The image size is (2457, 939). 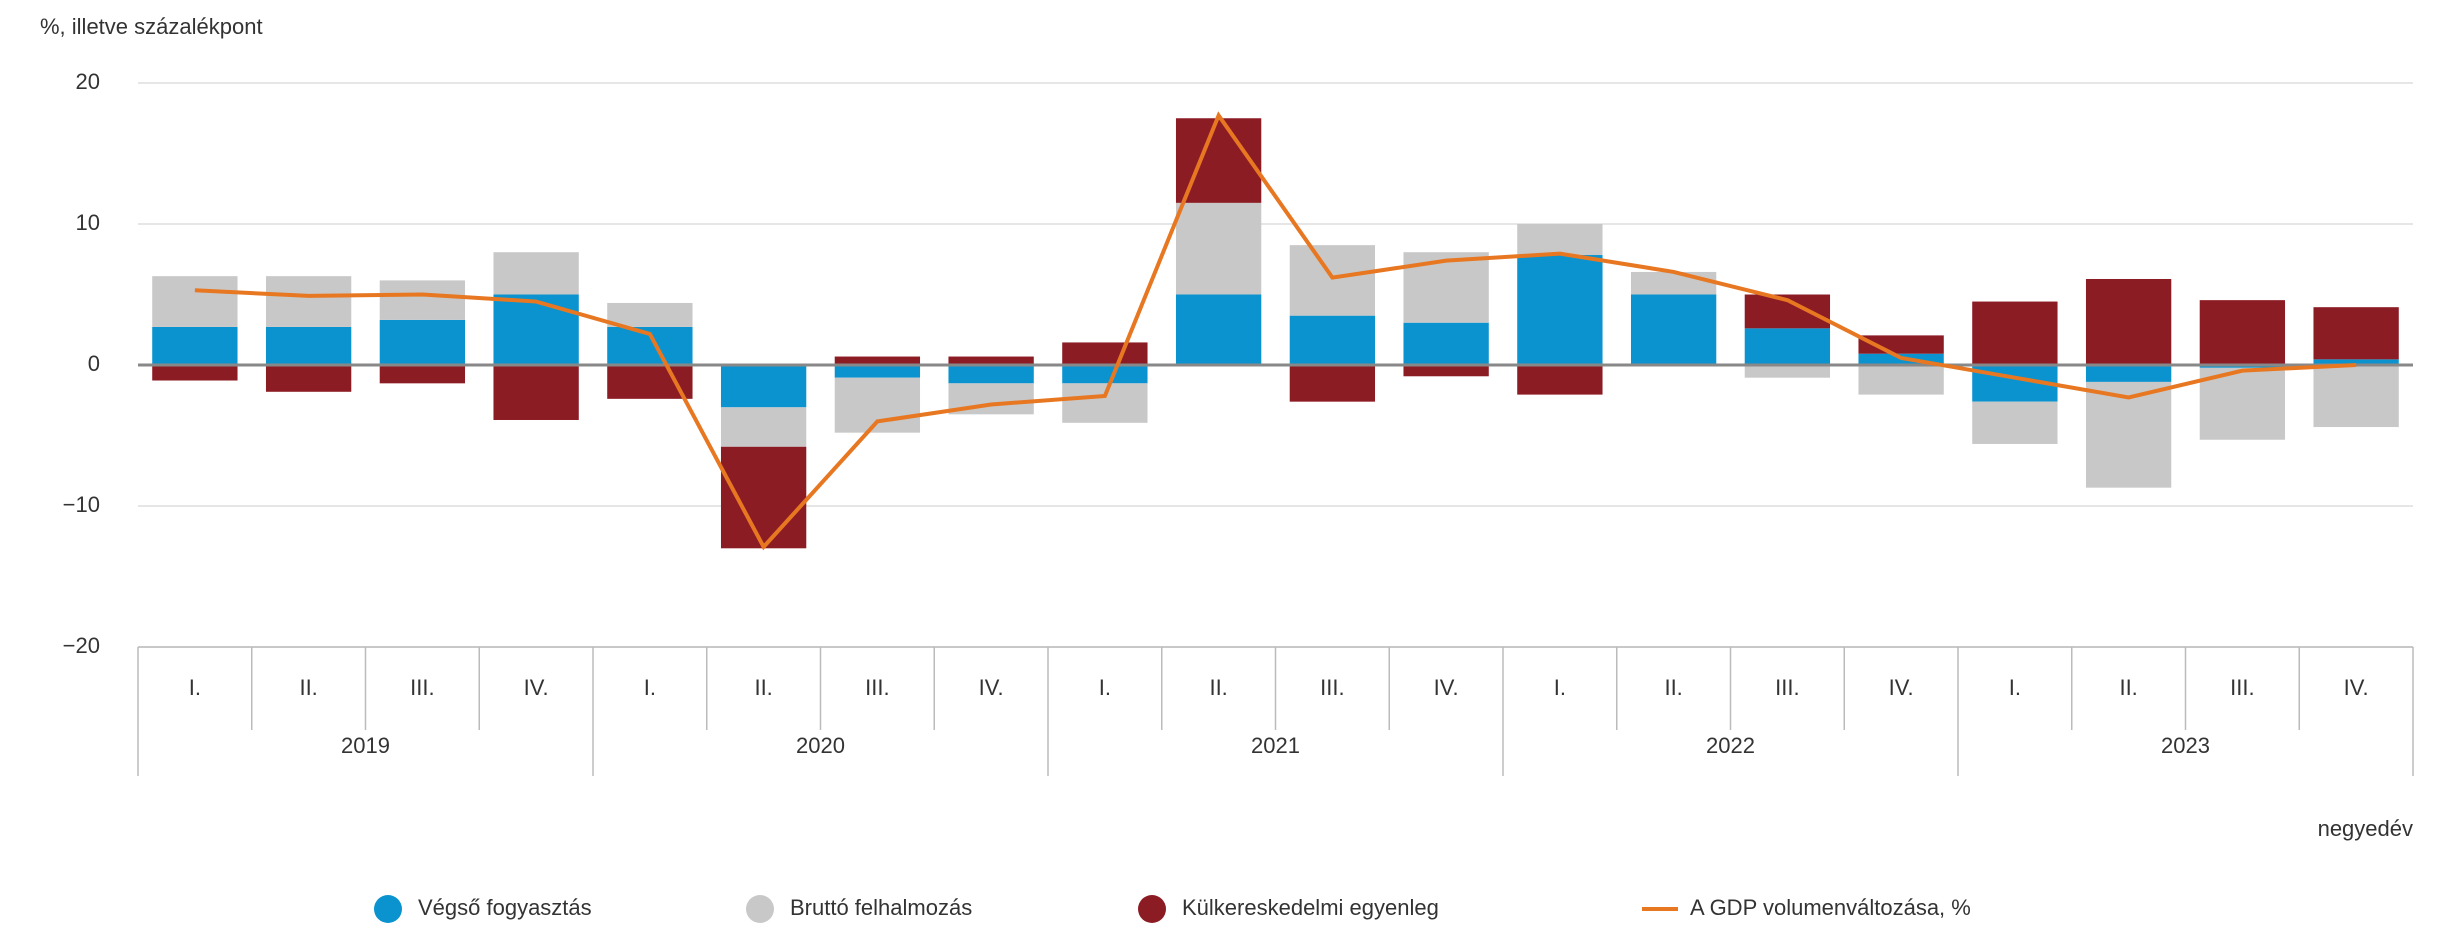 I want to click on legend-label: Külkereskedelmi egyenleg, so click(x=1310, y=907).